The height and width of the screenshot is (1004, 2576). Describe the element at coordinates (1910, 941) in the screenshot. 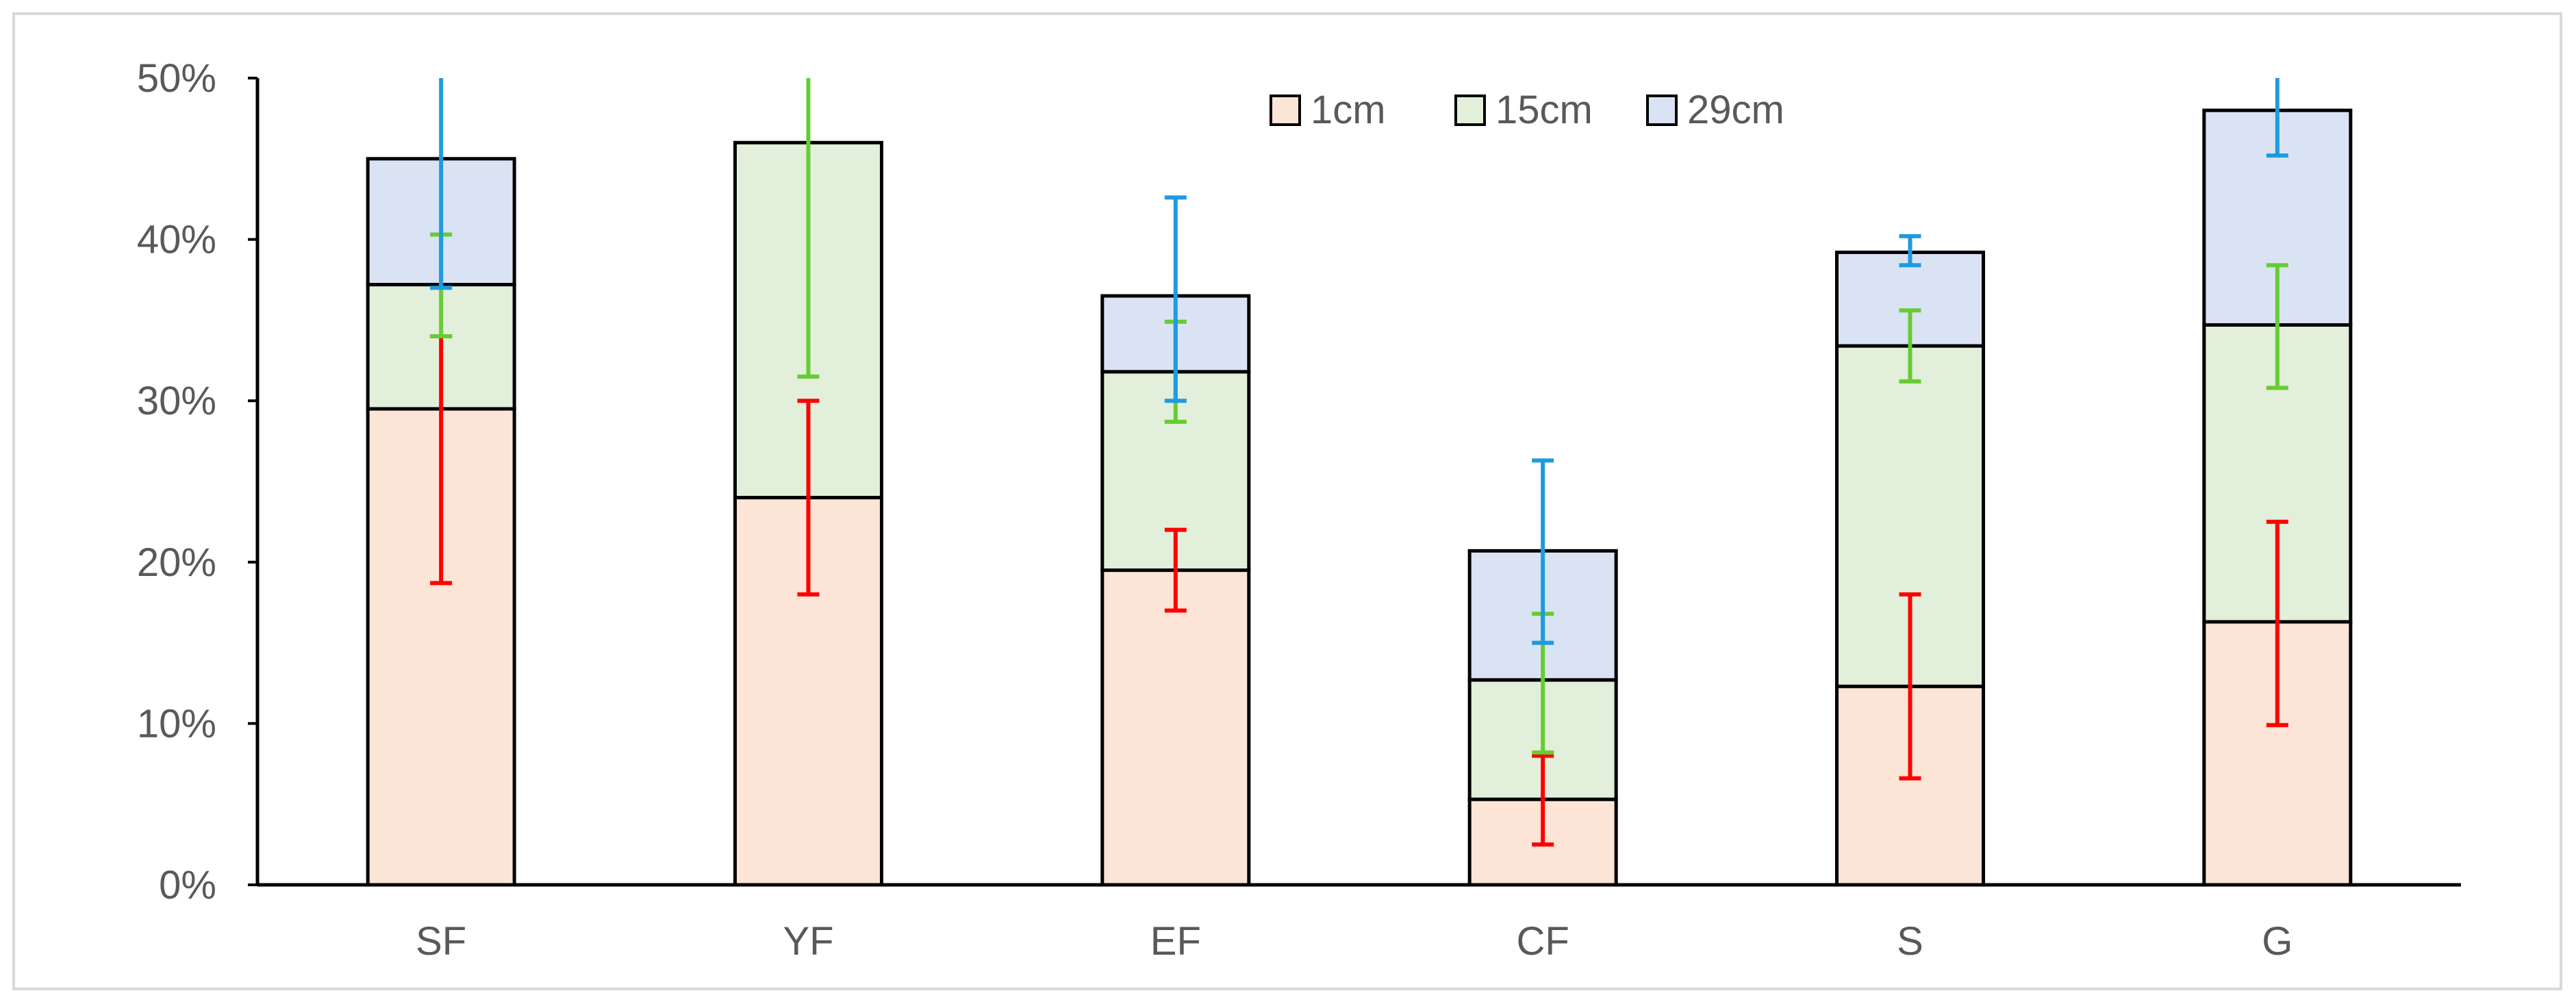

I see `x-tick-label: S` at that location.